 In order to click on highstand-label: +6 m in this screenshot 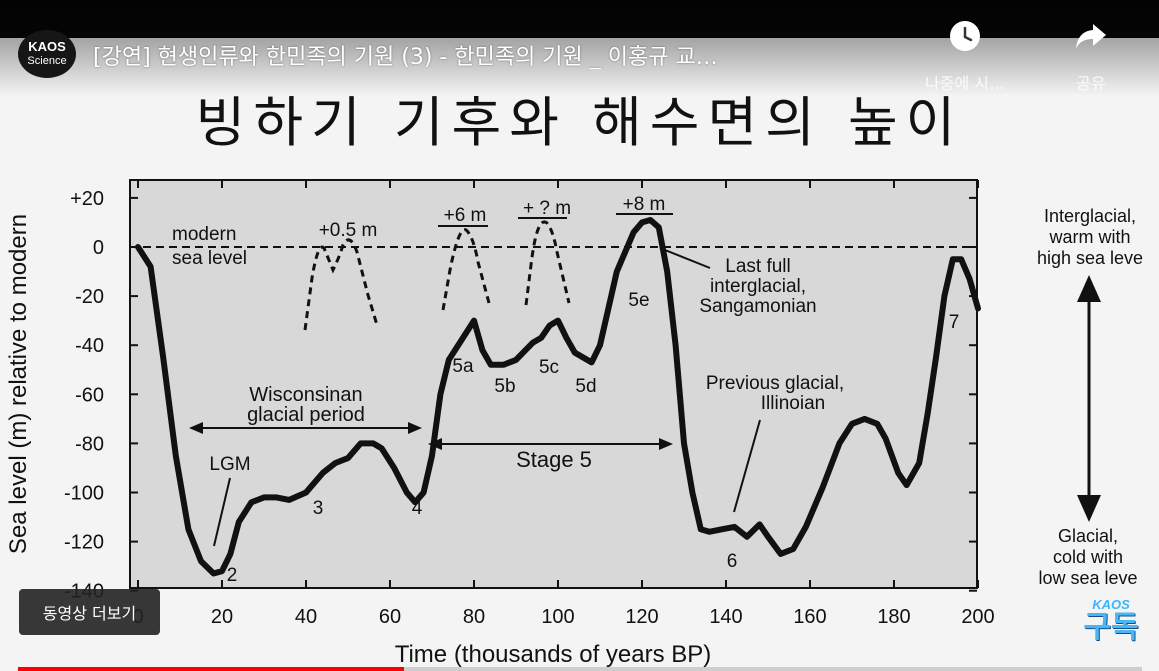, I will do `click(465, 215)`.